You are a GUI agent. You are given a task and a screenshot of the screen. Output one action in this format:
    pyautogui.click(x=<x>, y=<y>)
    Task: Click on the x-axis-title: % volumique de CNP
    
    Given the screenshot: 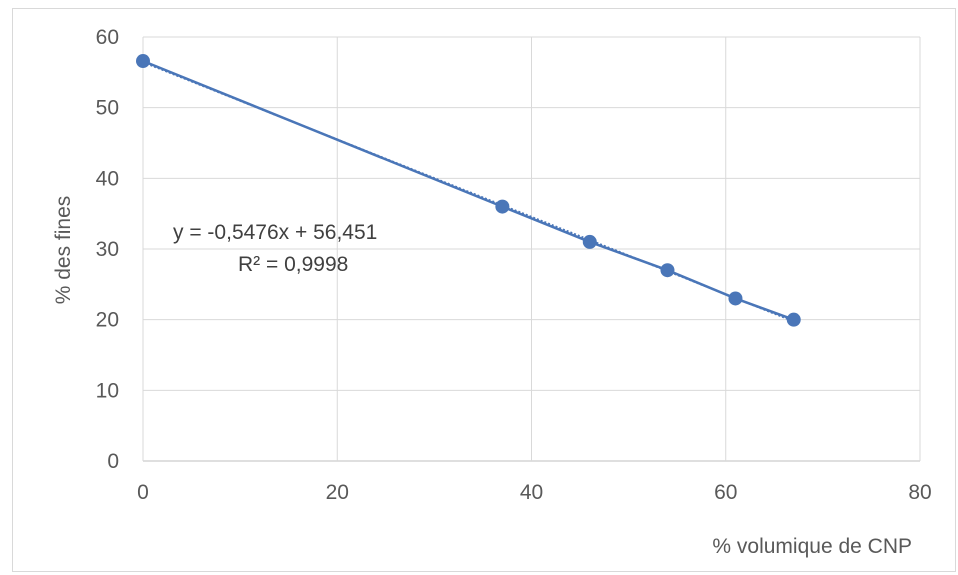 What is the action you would take?
    pyautogui.click(x=812, y=546)
    